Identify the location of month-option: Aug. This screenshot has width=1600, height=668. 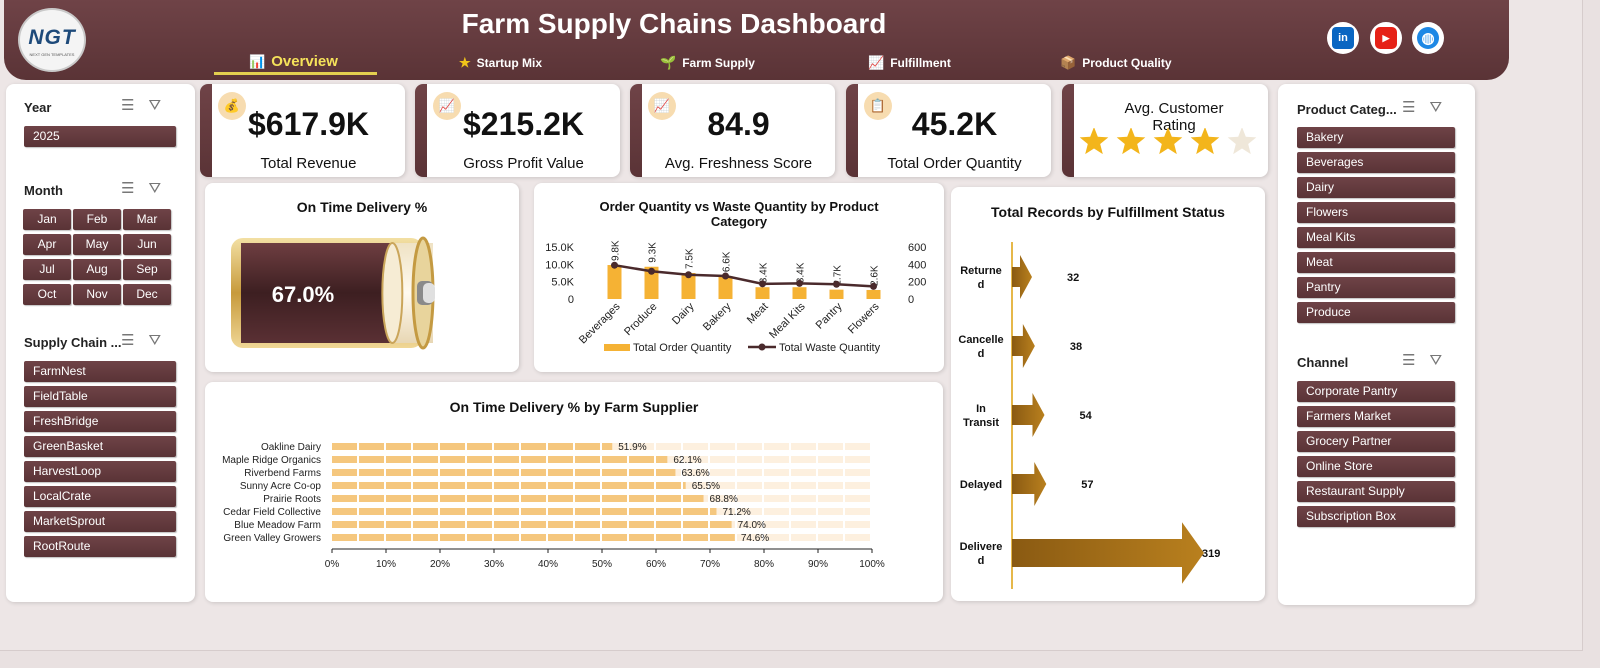
(97, 269).